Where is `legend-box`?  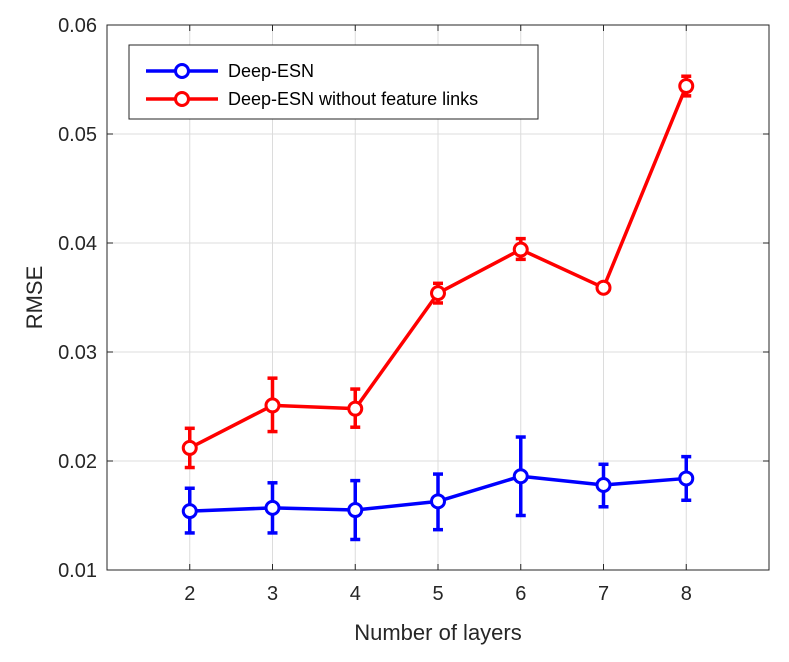 legend-box is located at coordinates (333, 82).